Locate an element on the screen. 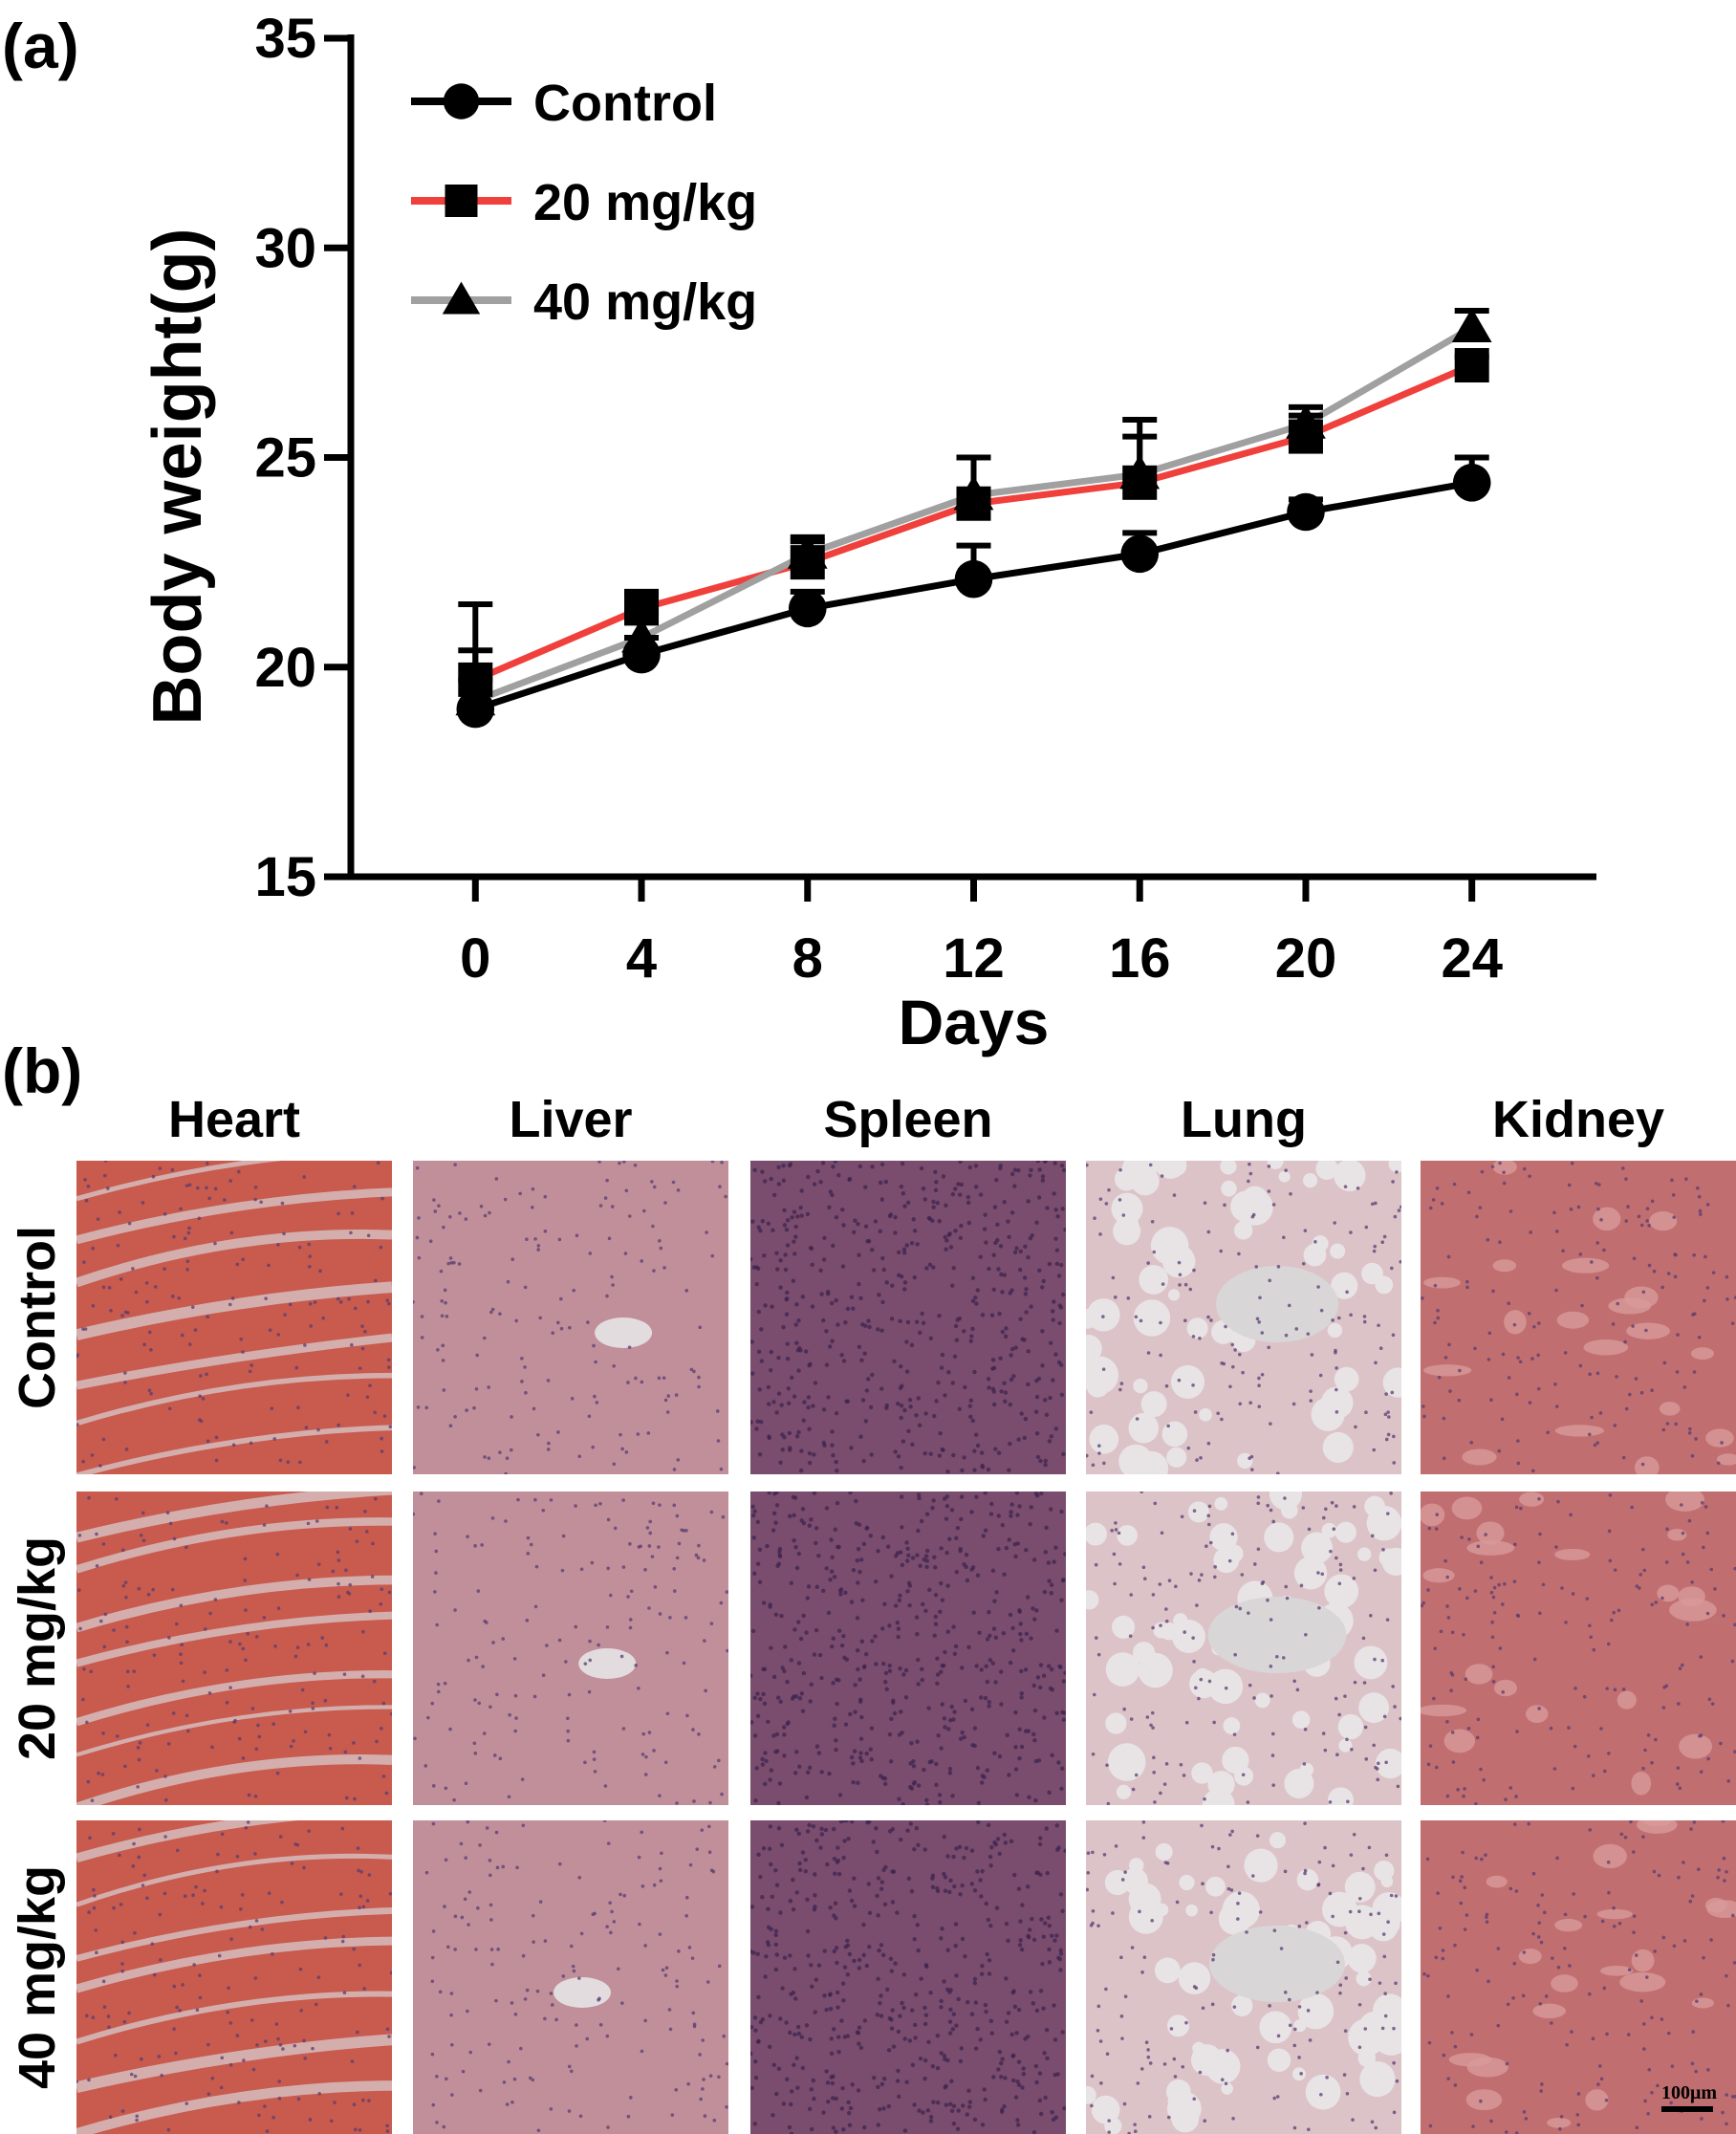  y-tick-label: 20 is located at coordinates (285, 668).